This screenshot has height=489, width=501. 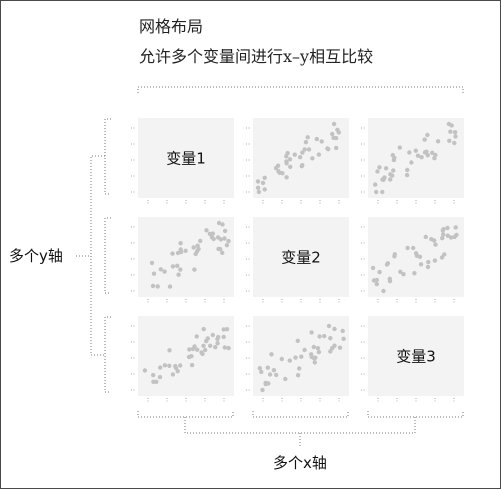 What do you see at coordinates (36, 256) in the screenshot?
I see `y-axis-label: 多个y轴` at bounding box center [36, 256].